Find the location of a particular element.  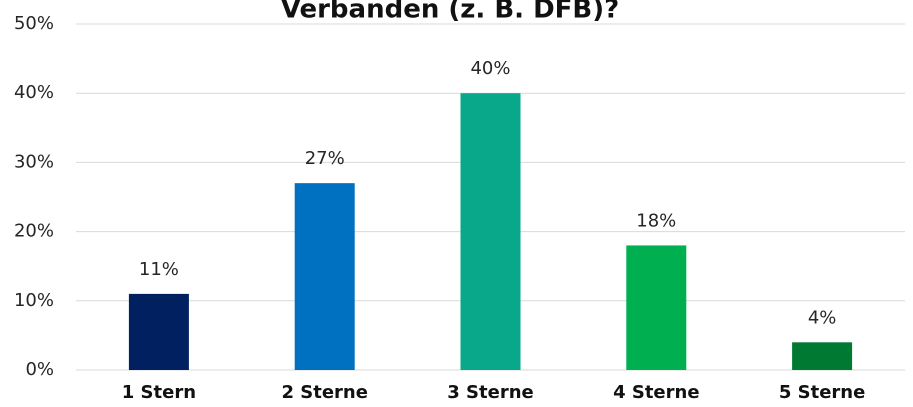

x-tick-label: 1 Stern is located at coordinates (159, 392).